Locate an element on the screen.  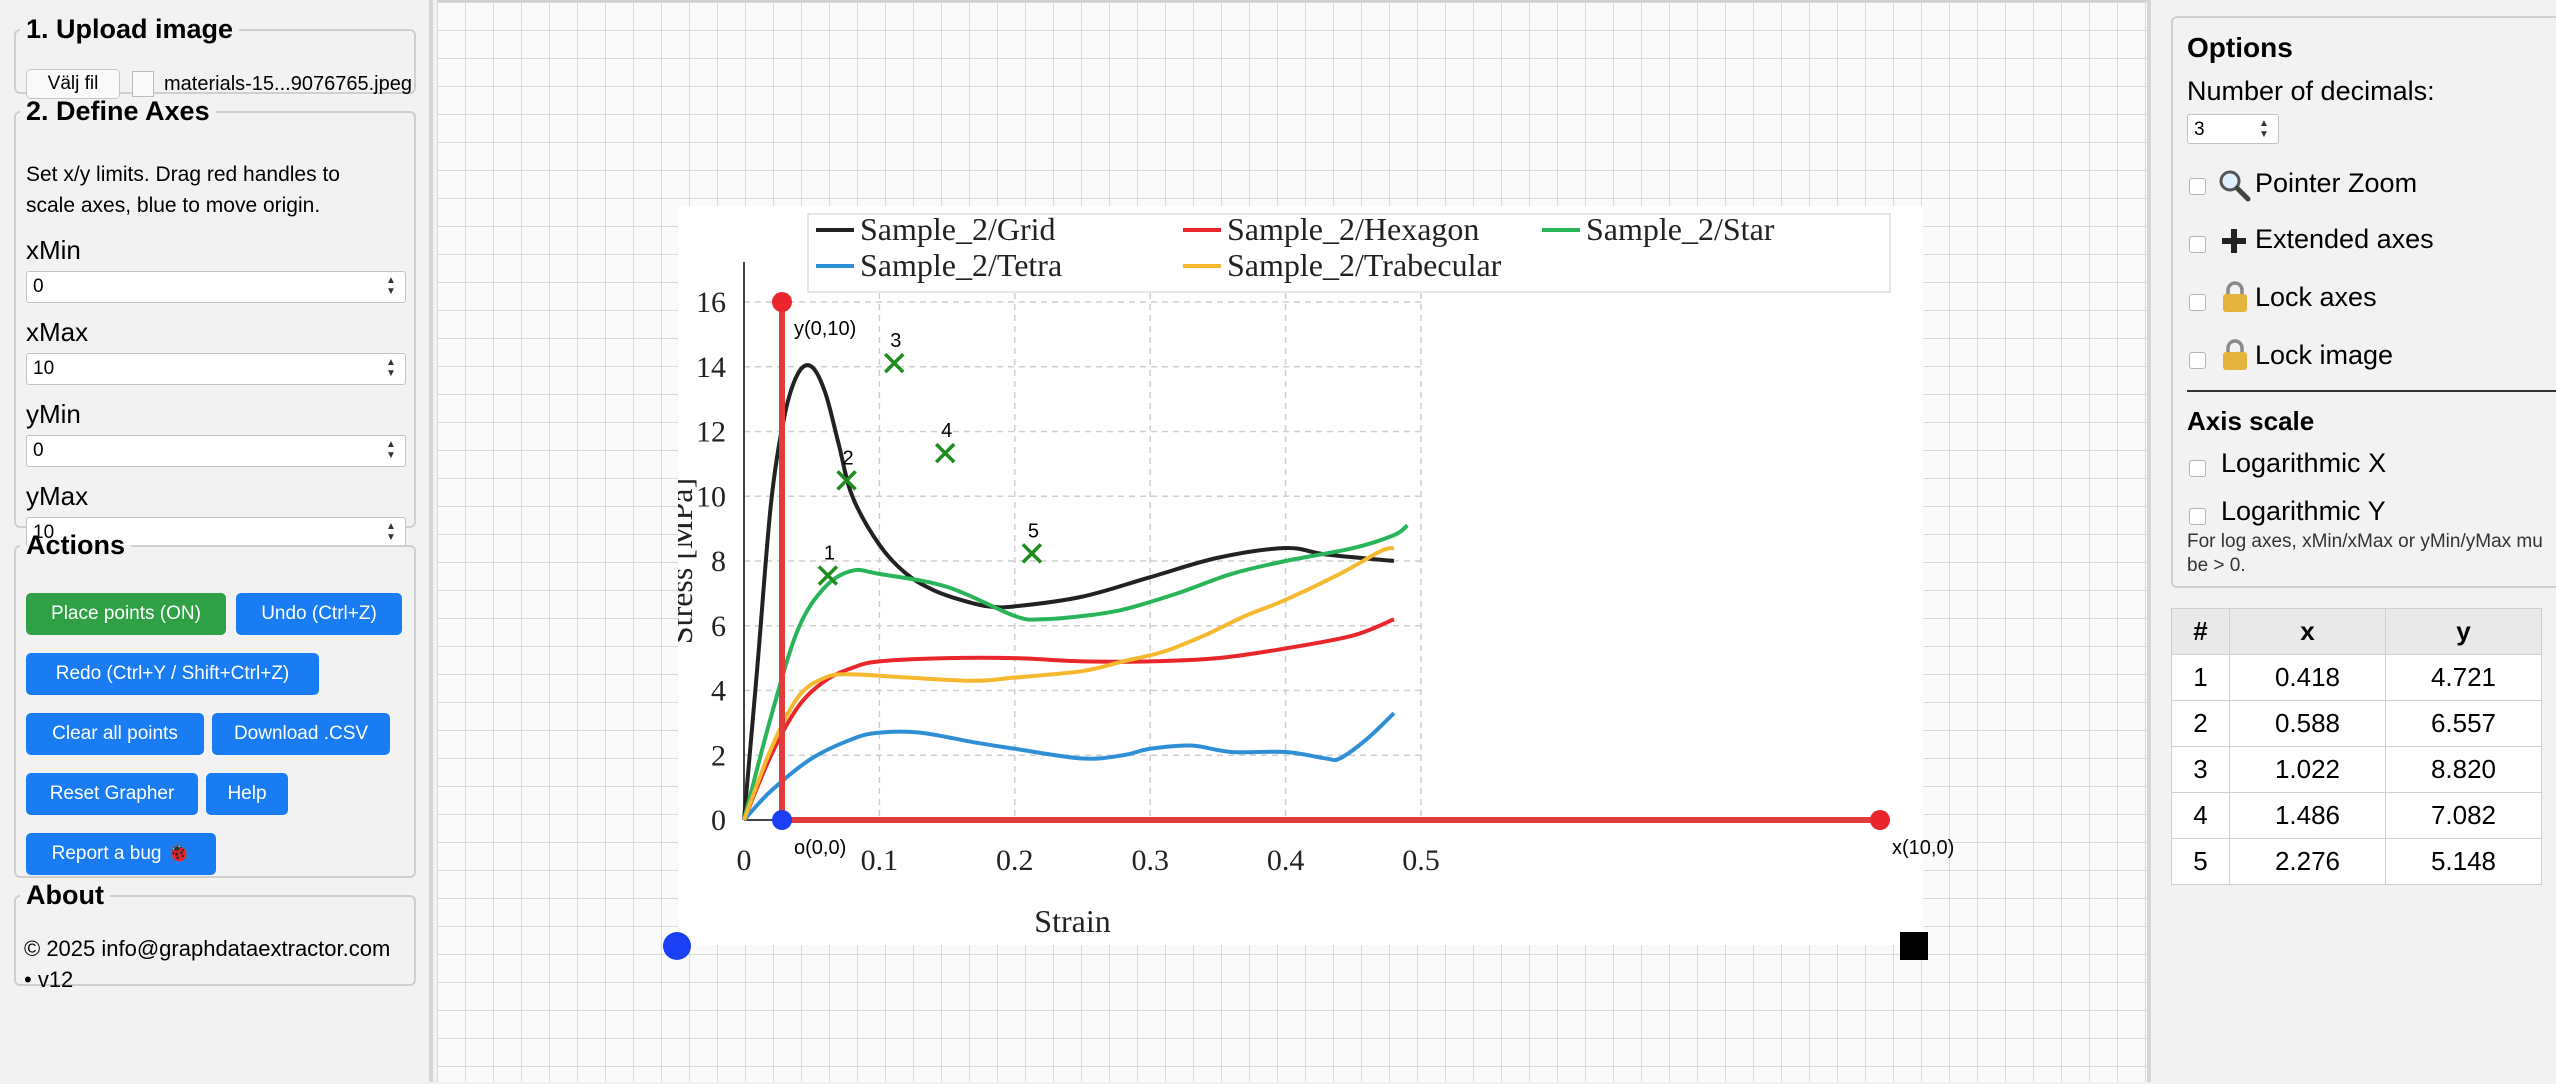
ymin-value: 0 is located at coordinates (38, 450).